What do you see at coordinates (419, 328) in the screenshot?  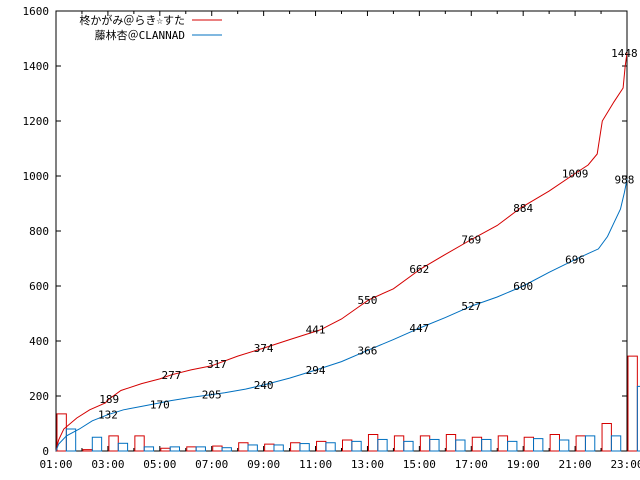 I see `data-label: 447` at bounding box center [419, 328].